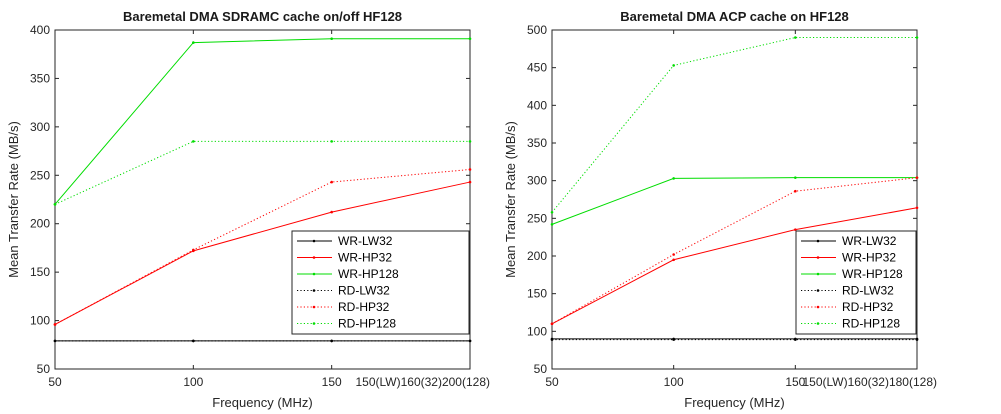  What do you see at coordinates (734, 16) in the screenshot?
I see `chart-title: Baremetal DMA ACP cache on HF128` at bounding box center [734, 16].